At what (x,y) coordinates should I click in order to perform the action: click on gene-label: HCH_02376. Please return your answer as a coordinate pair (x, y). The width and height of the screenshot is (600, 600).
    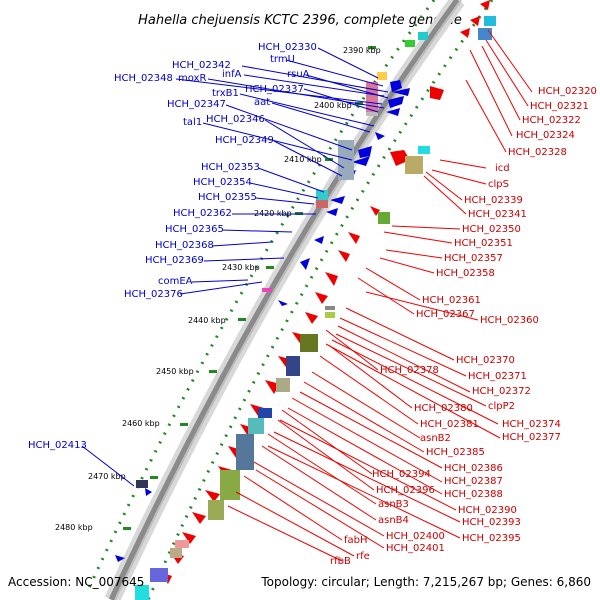
    Looking at the image, I should click on (153, 294).